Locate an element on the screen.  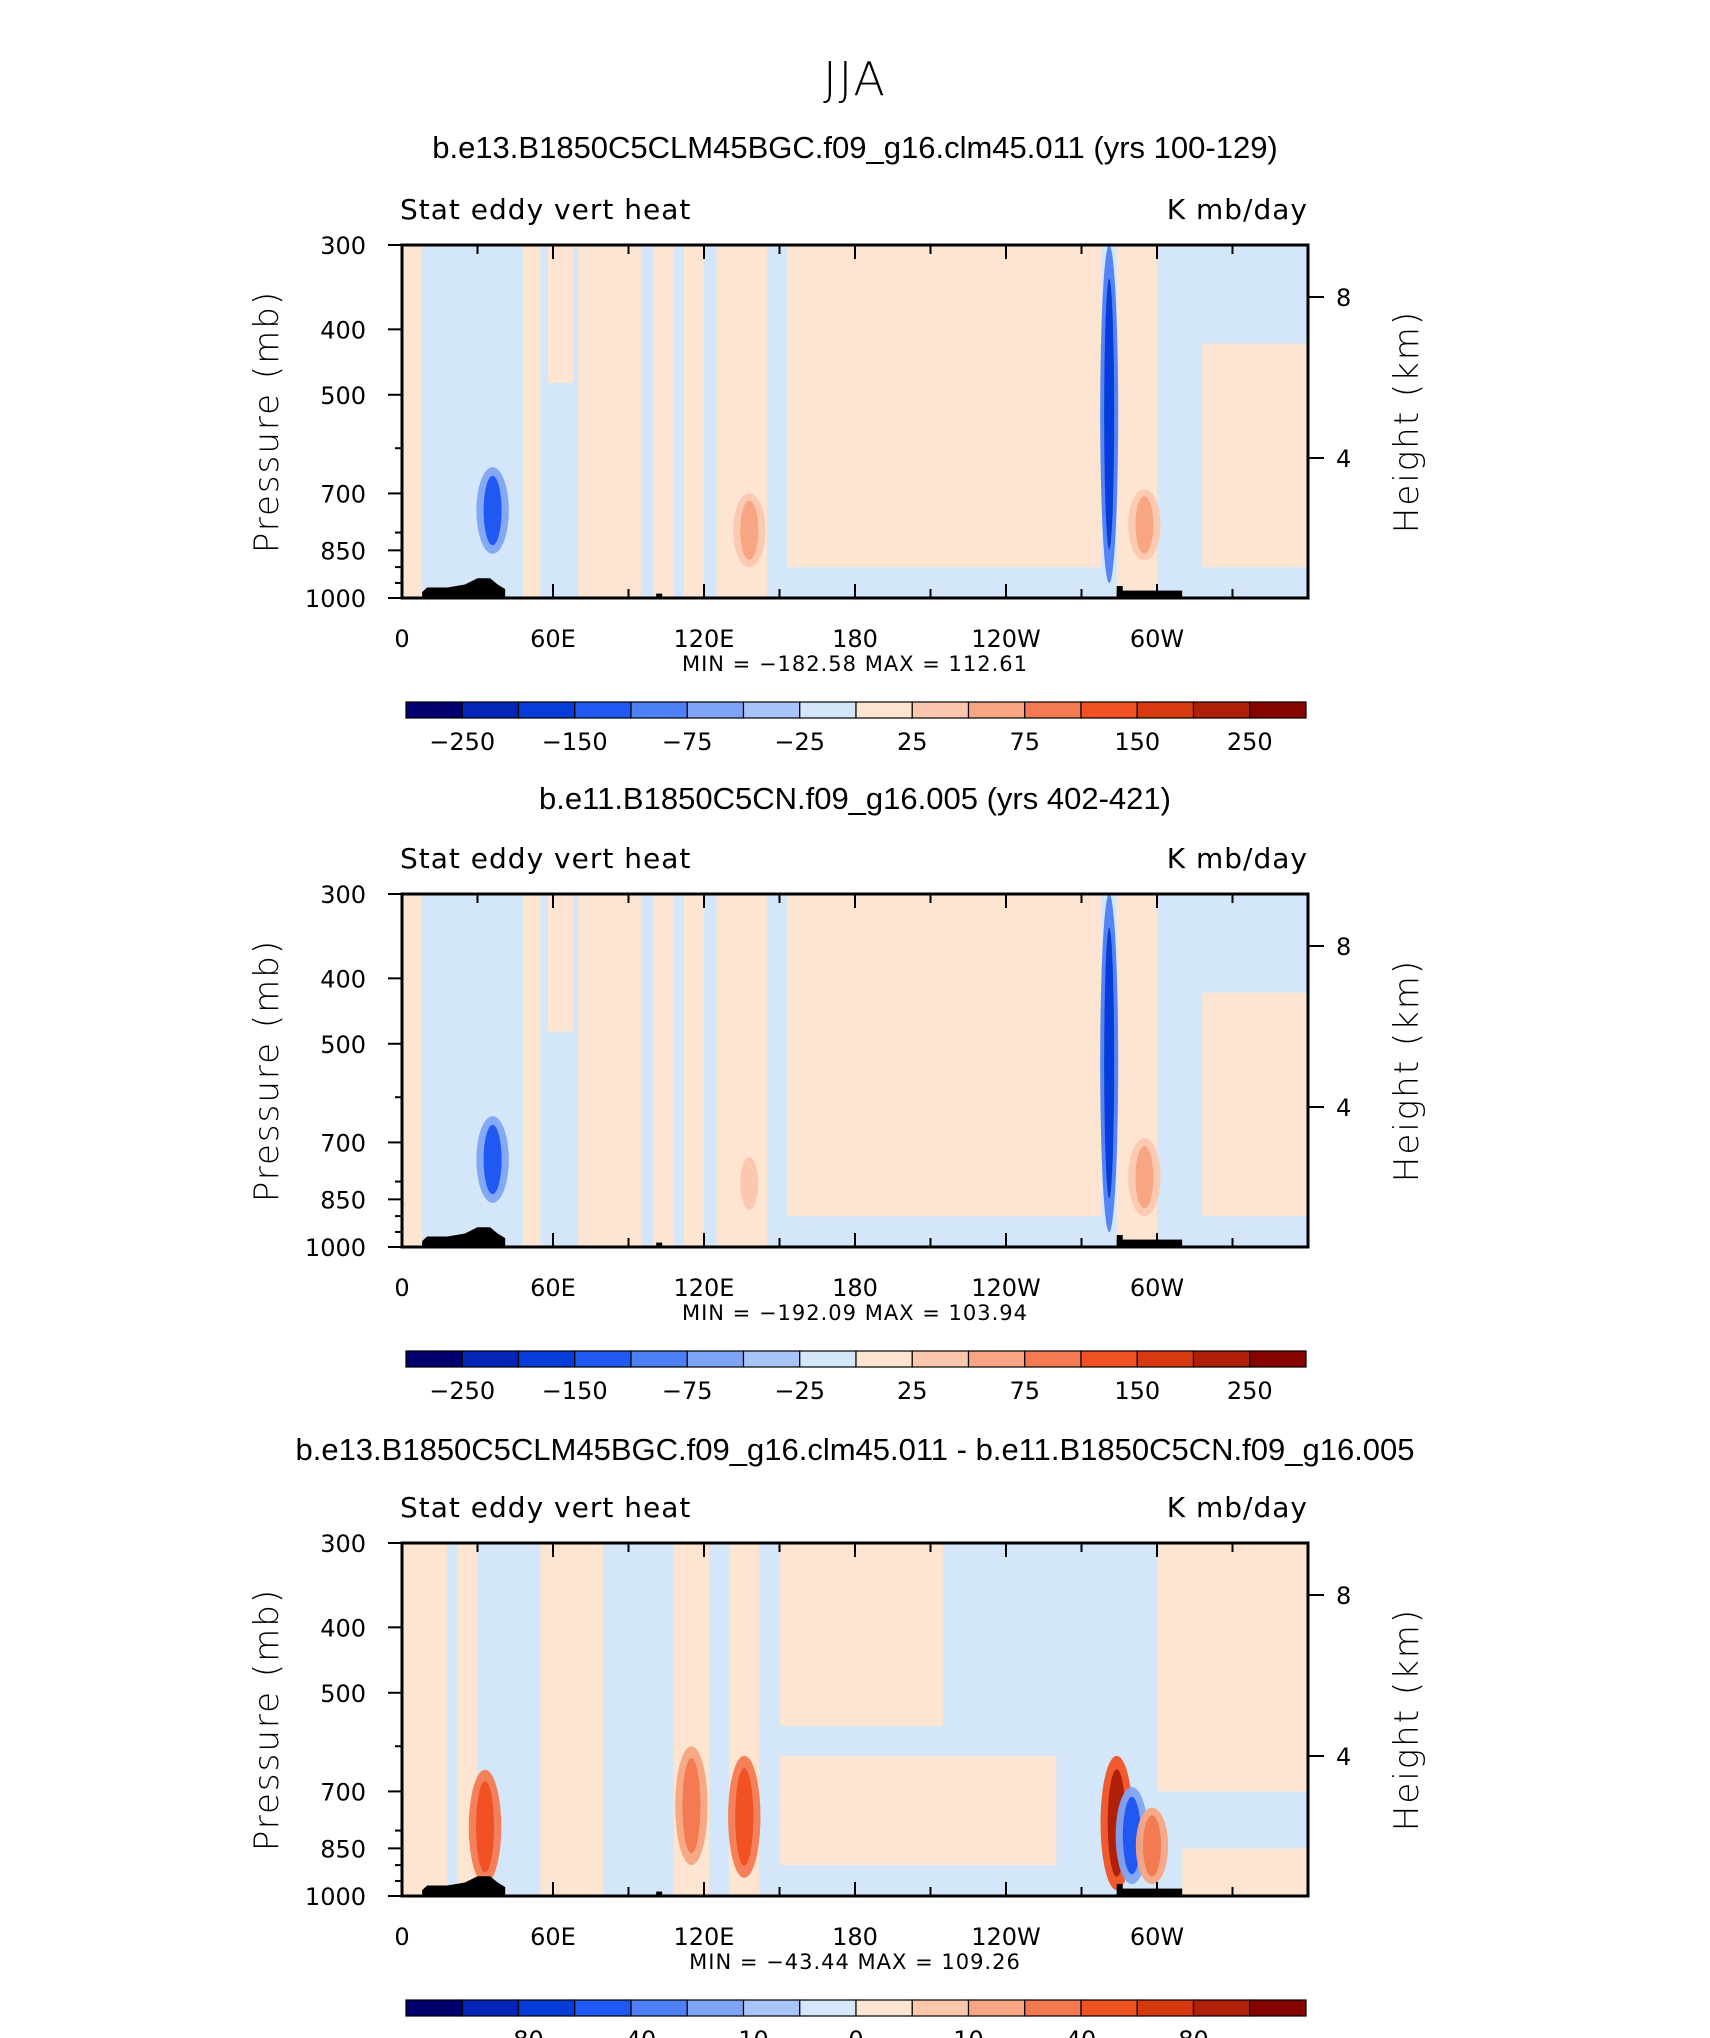
colorbar-label: 0 is located at coordinates (855, 2032).